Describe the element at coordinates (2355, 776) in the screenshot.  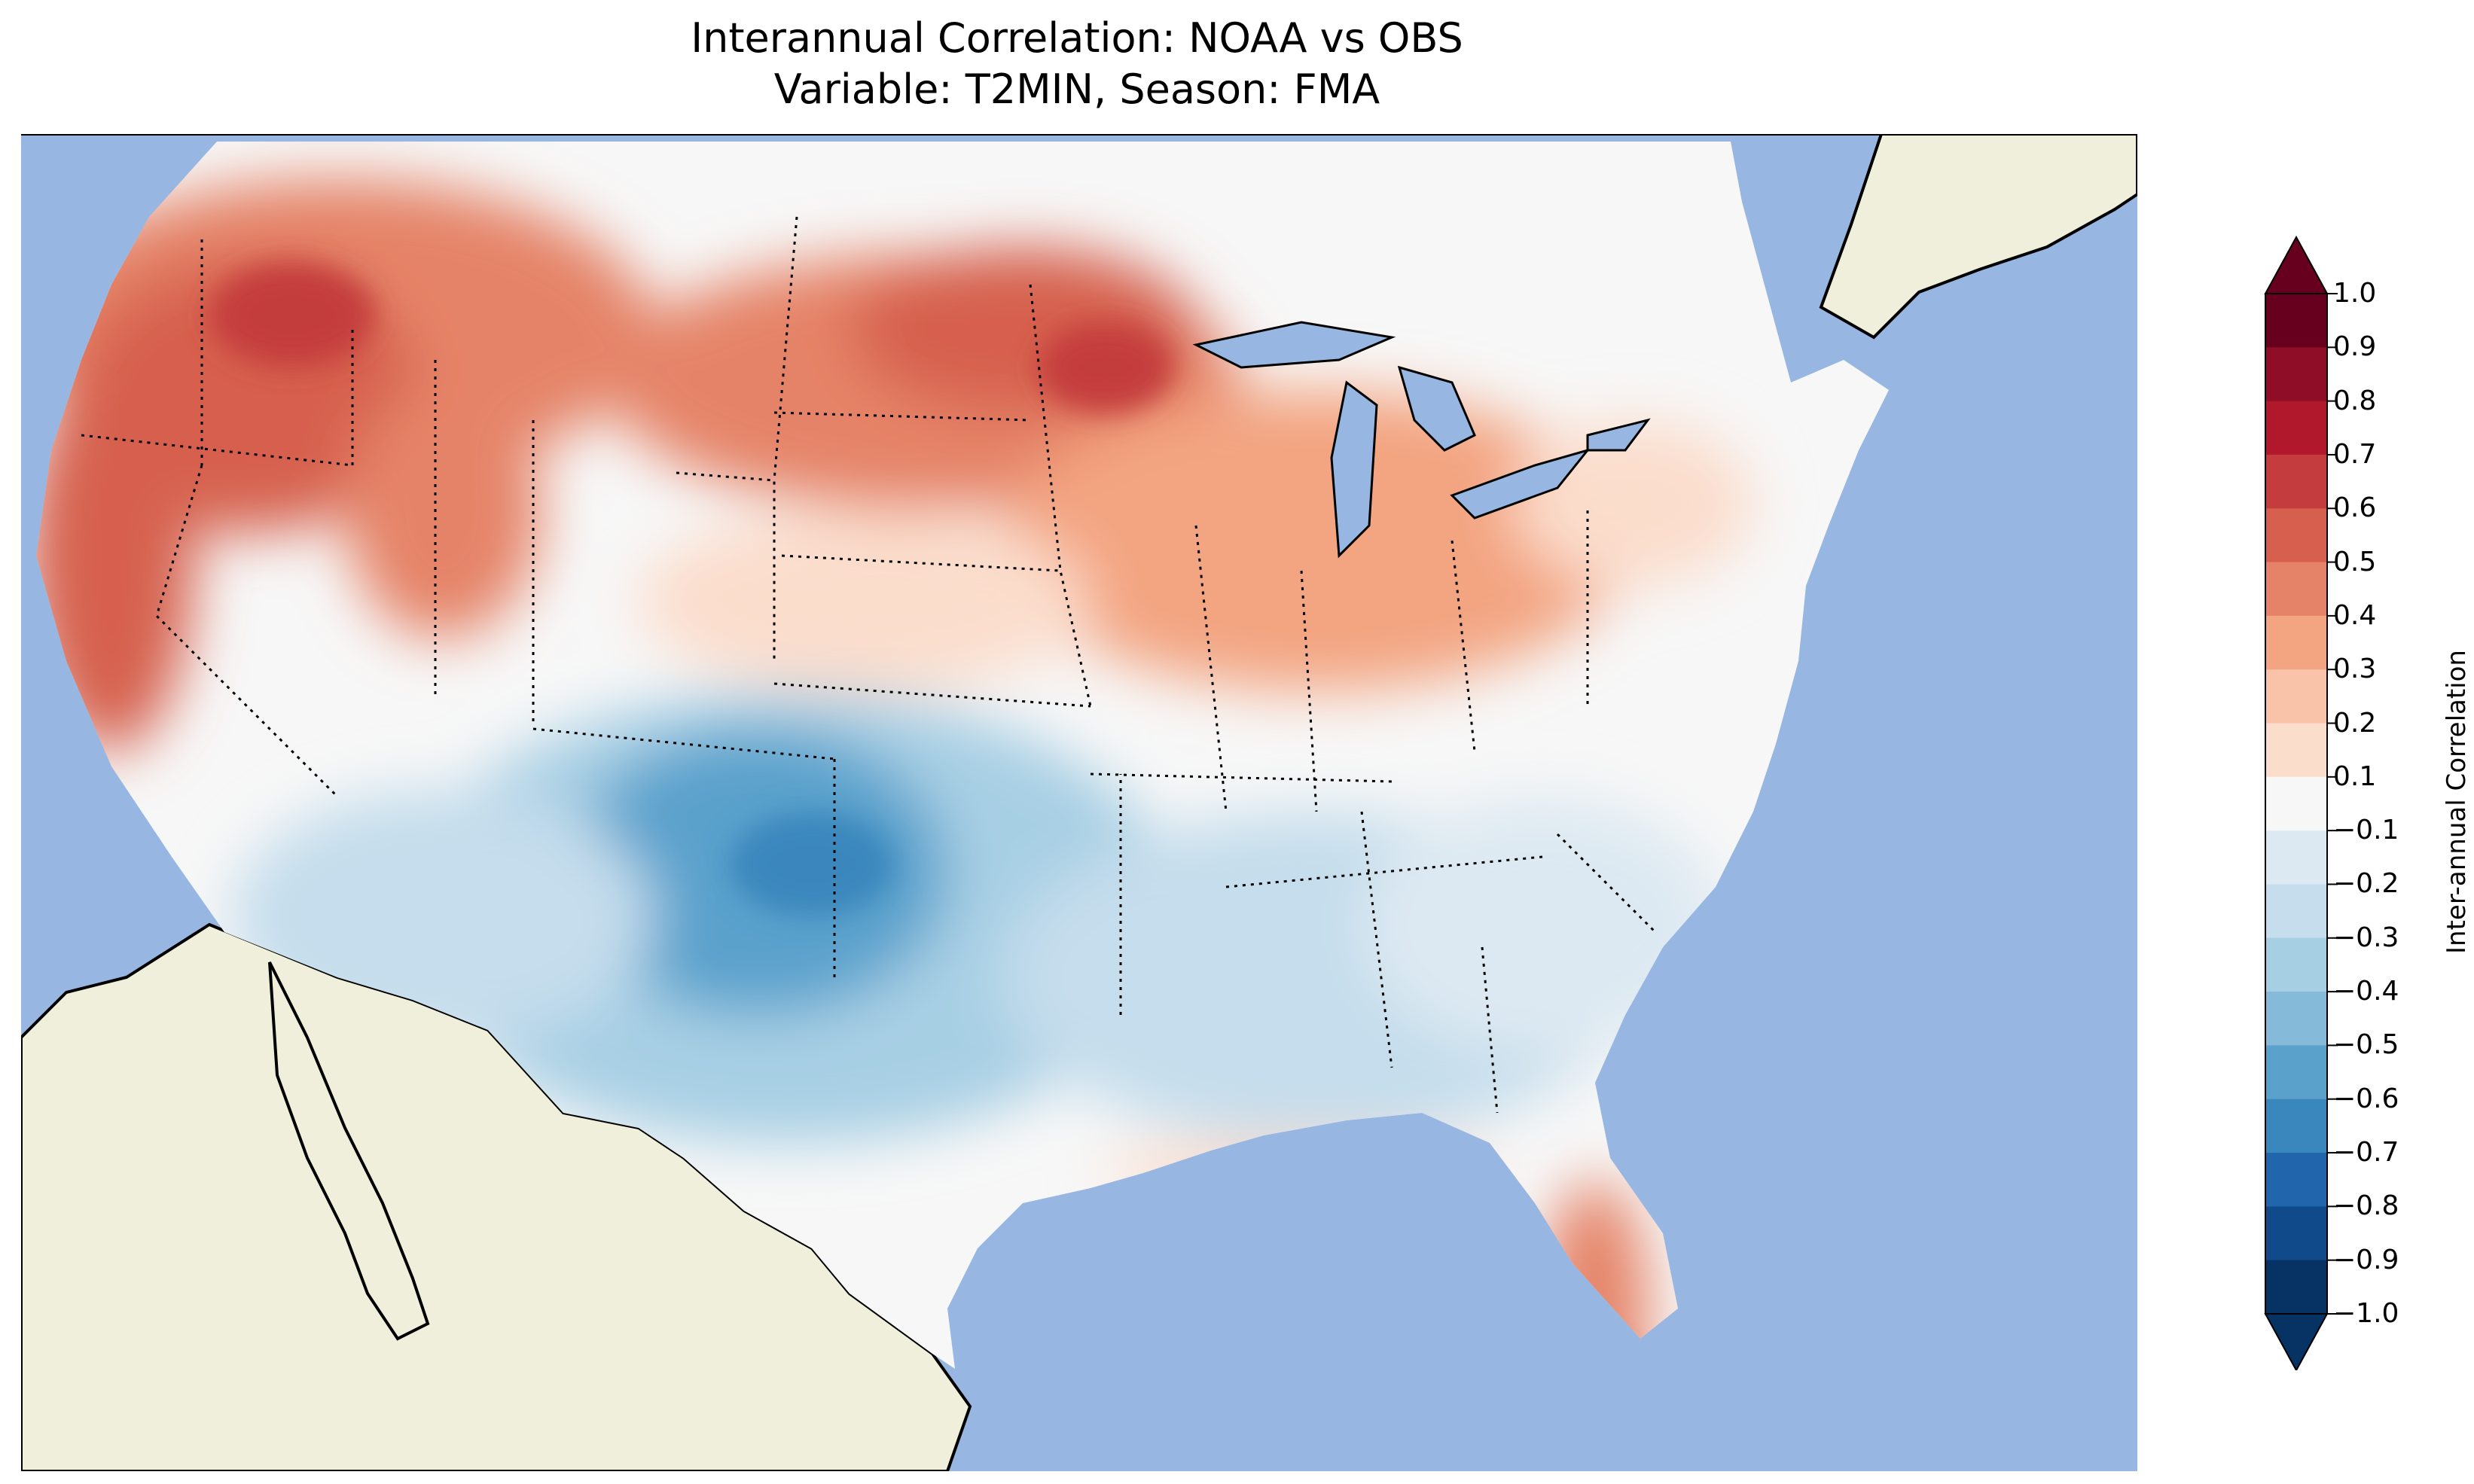
I see `colorbar-tick-label: 0.1` at that location.